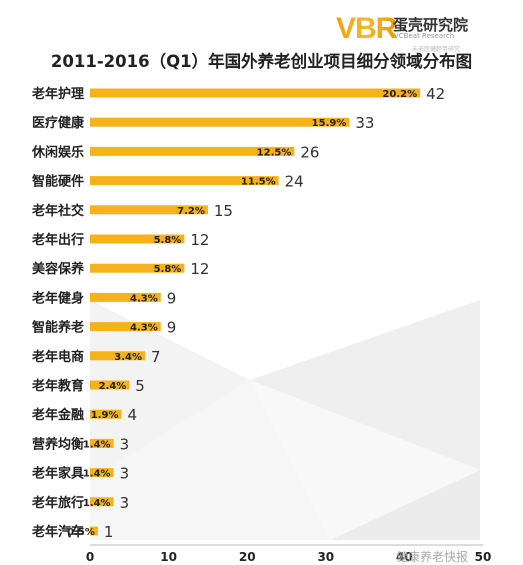 The image size is (523, 565). What do you see at coordinates (364, 123) in the screenshot?
I see `value-label: 33` at bounding box center [364, 123].